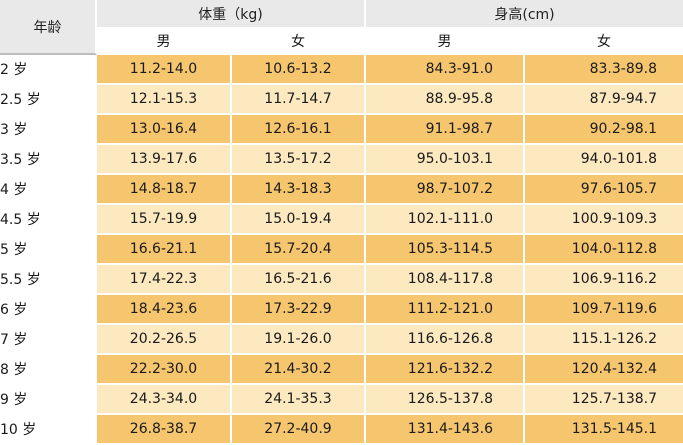  Describe the element at coordinates (48, 27) in the screenshot. I see `age-column-header: 年龄` at that location.